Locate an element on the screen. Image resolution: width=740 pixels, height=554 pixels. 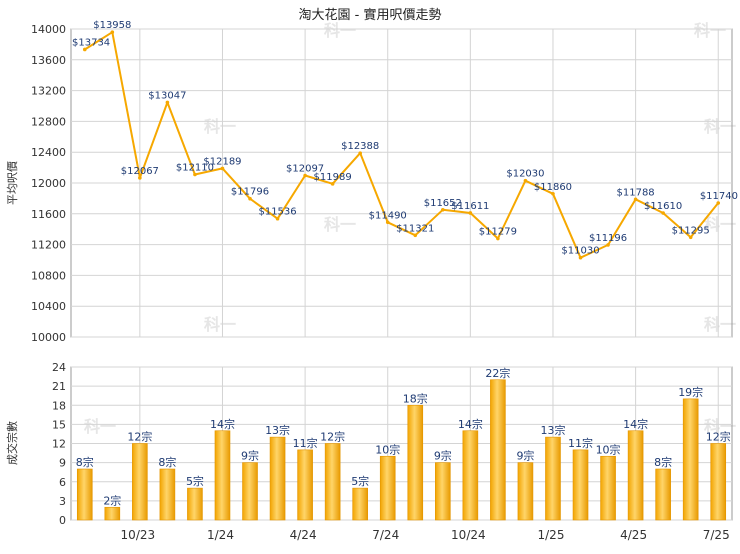
x-tick-label: 1/25 is located at coordinates (551, 535).